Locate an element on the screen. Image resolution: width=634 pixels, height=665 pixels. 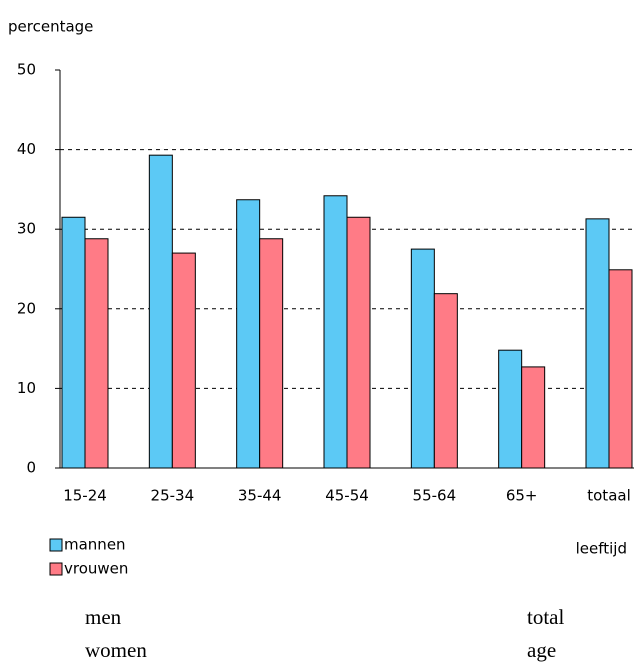
x-tick-label: 55-64 is located at coordinates (435, 496).